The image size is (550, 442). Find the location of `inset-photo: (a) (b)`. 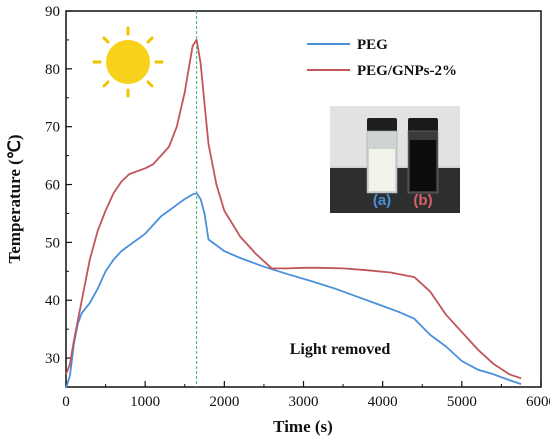

inset-photo: (a) (b) is located at coordinates (395, 159).